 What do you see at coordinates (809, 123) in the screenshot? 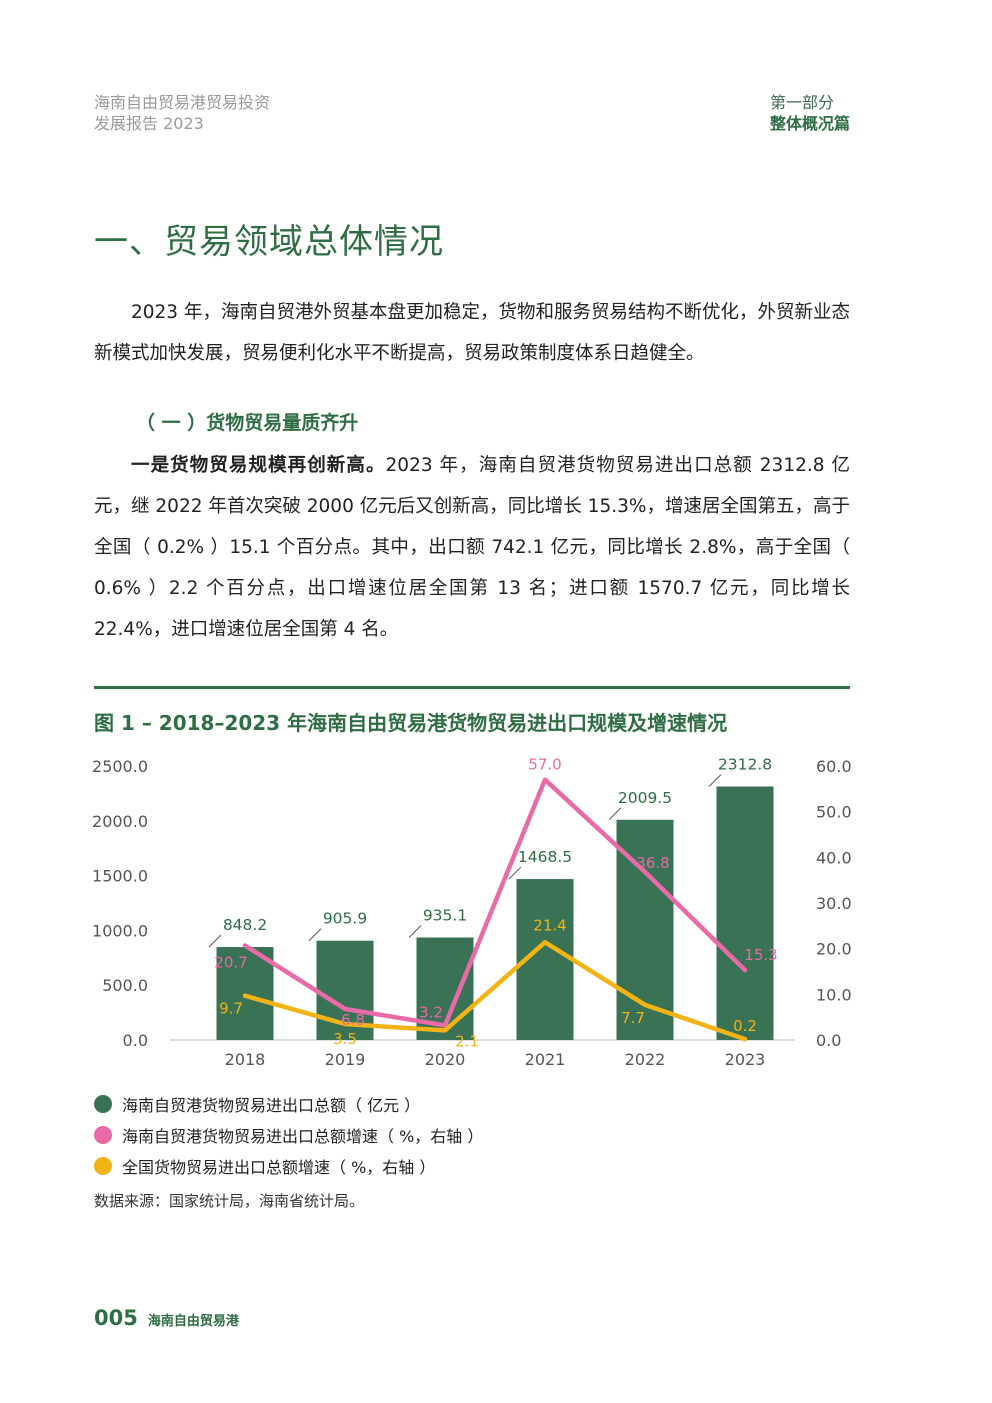
I see `part-name: 整体概况篇` at bounding box center [809, 123].